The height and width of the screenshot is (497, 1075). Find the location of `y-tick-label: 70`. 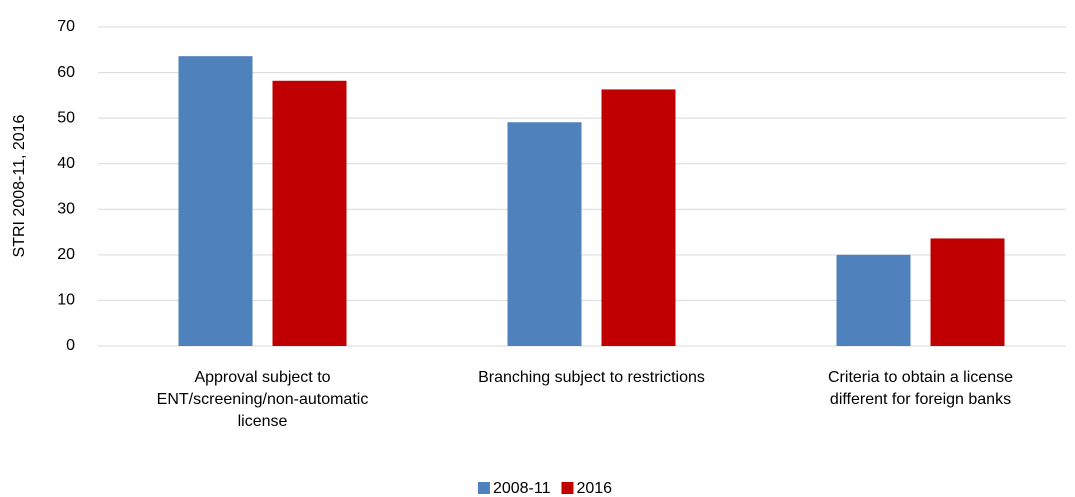

y-tick-label: 70 is located at coordinates (66, 26).